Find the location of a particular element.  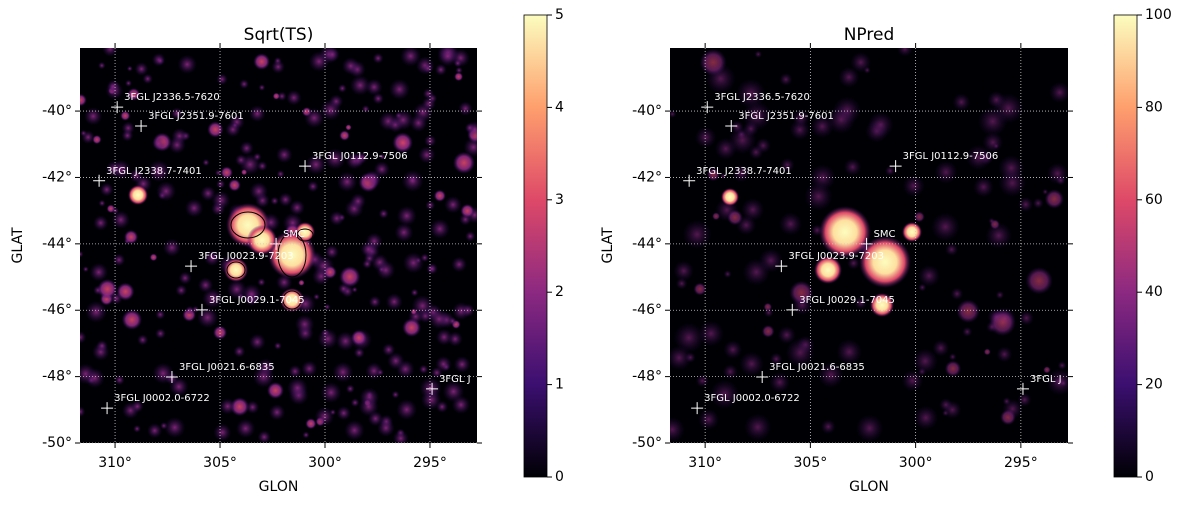

x-tick-label: 300° is located at coordinates (325, 463).